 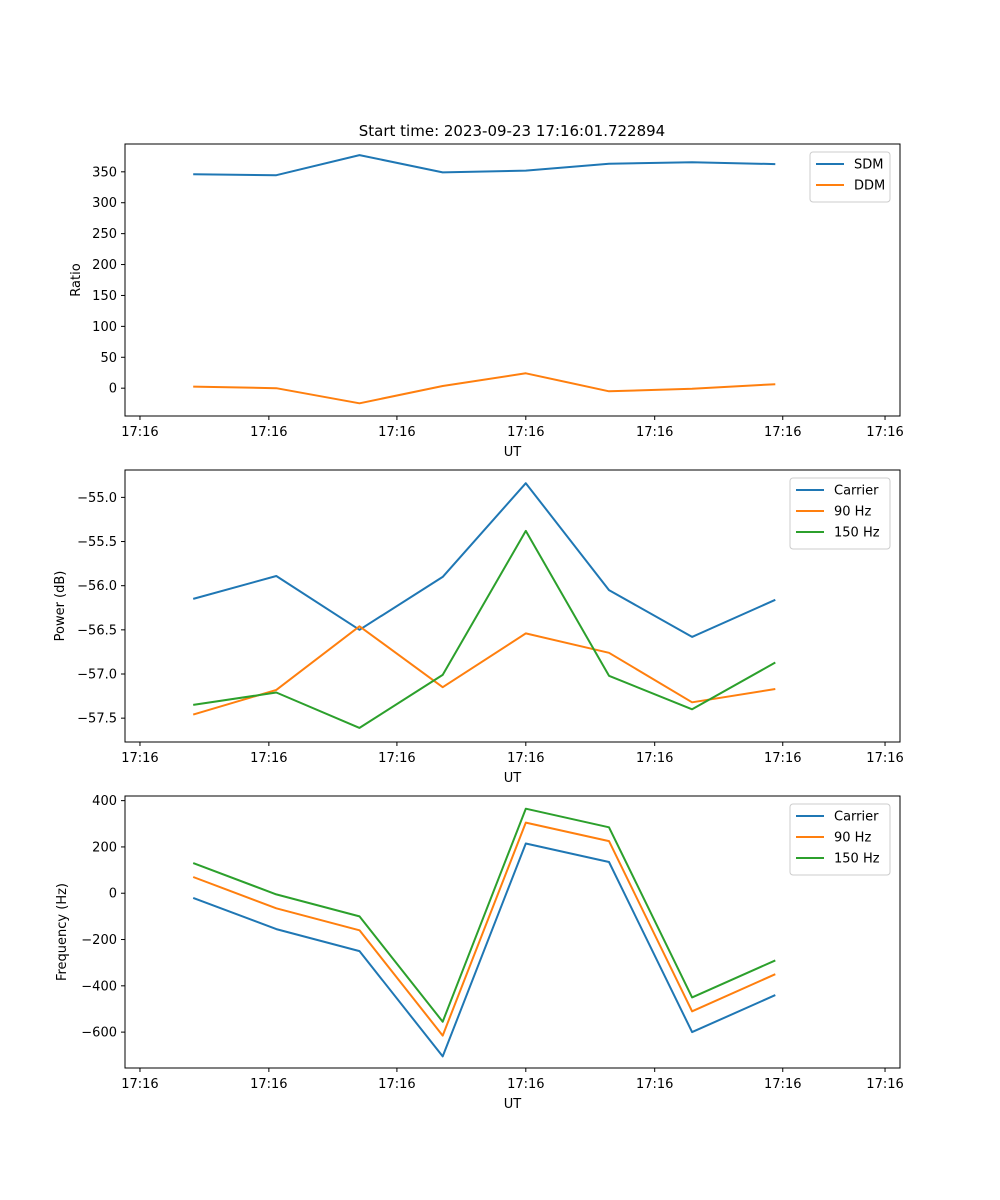 I want to click on y-tick-label: 150, so click(x=104, y=296).